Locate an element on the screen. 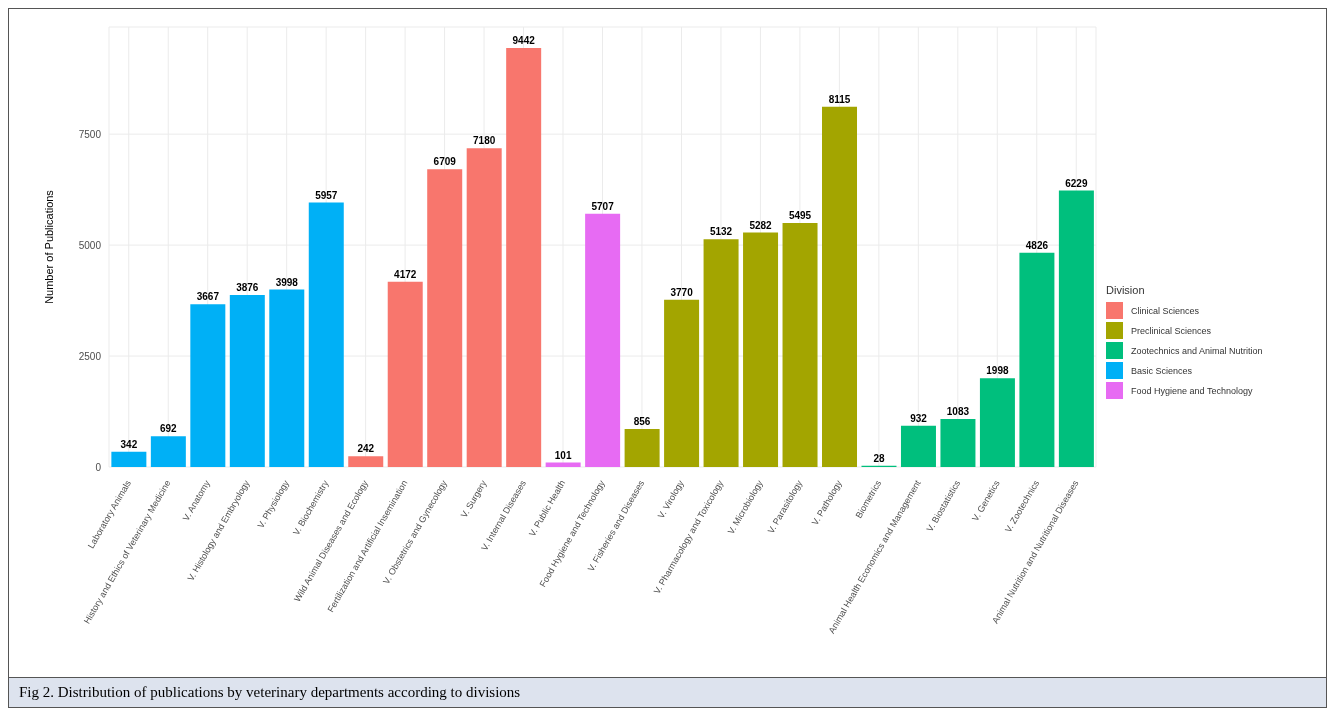  y-axis-title: Number of Publications is located at coordinates (48, 246).